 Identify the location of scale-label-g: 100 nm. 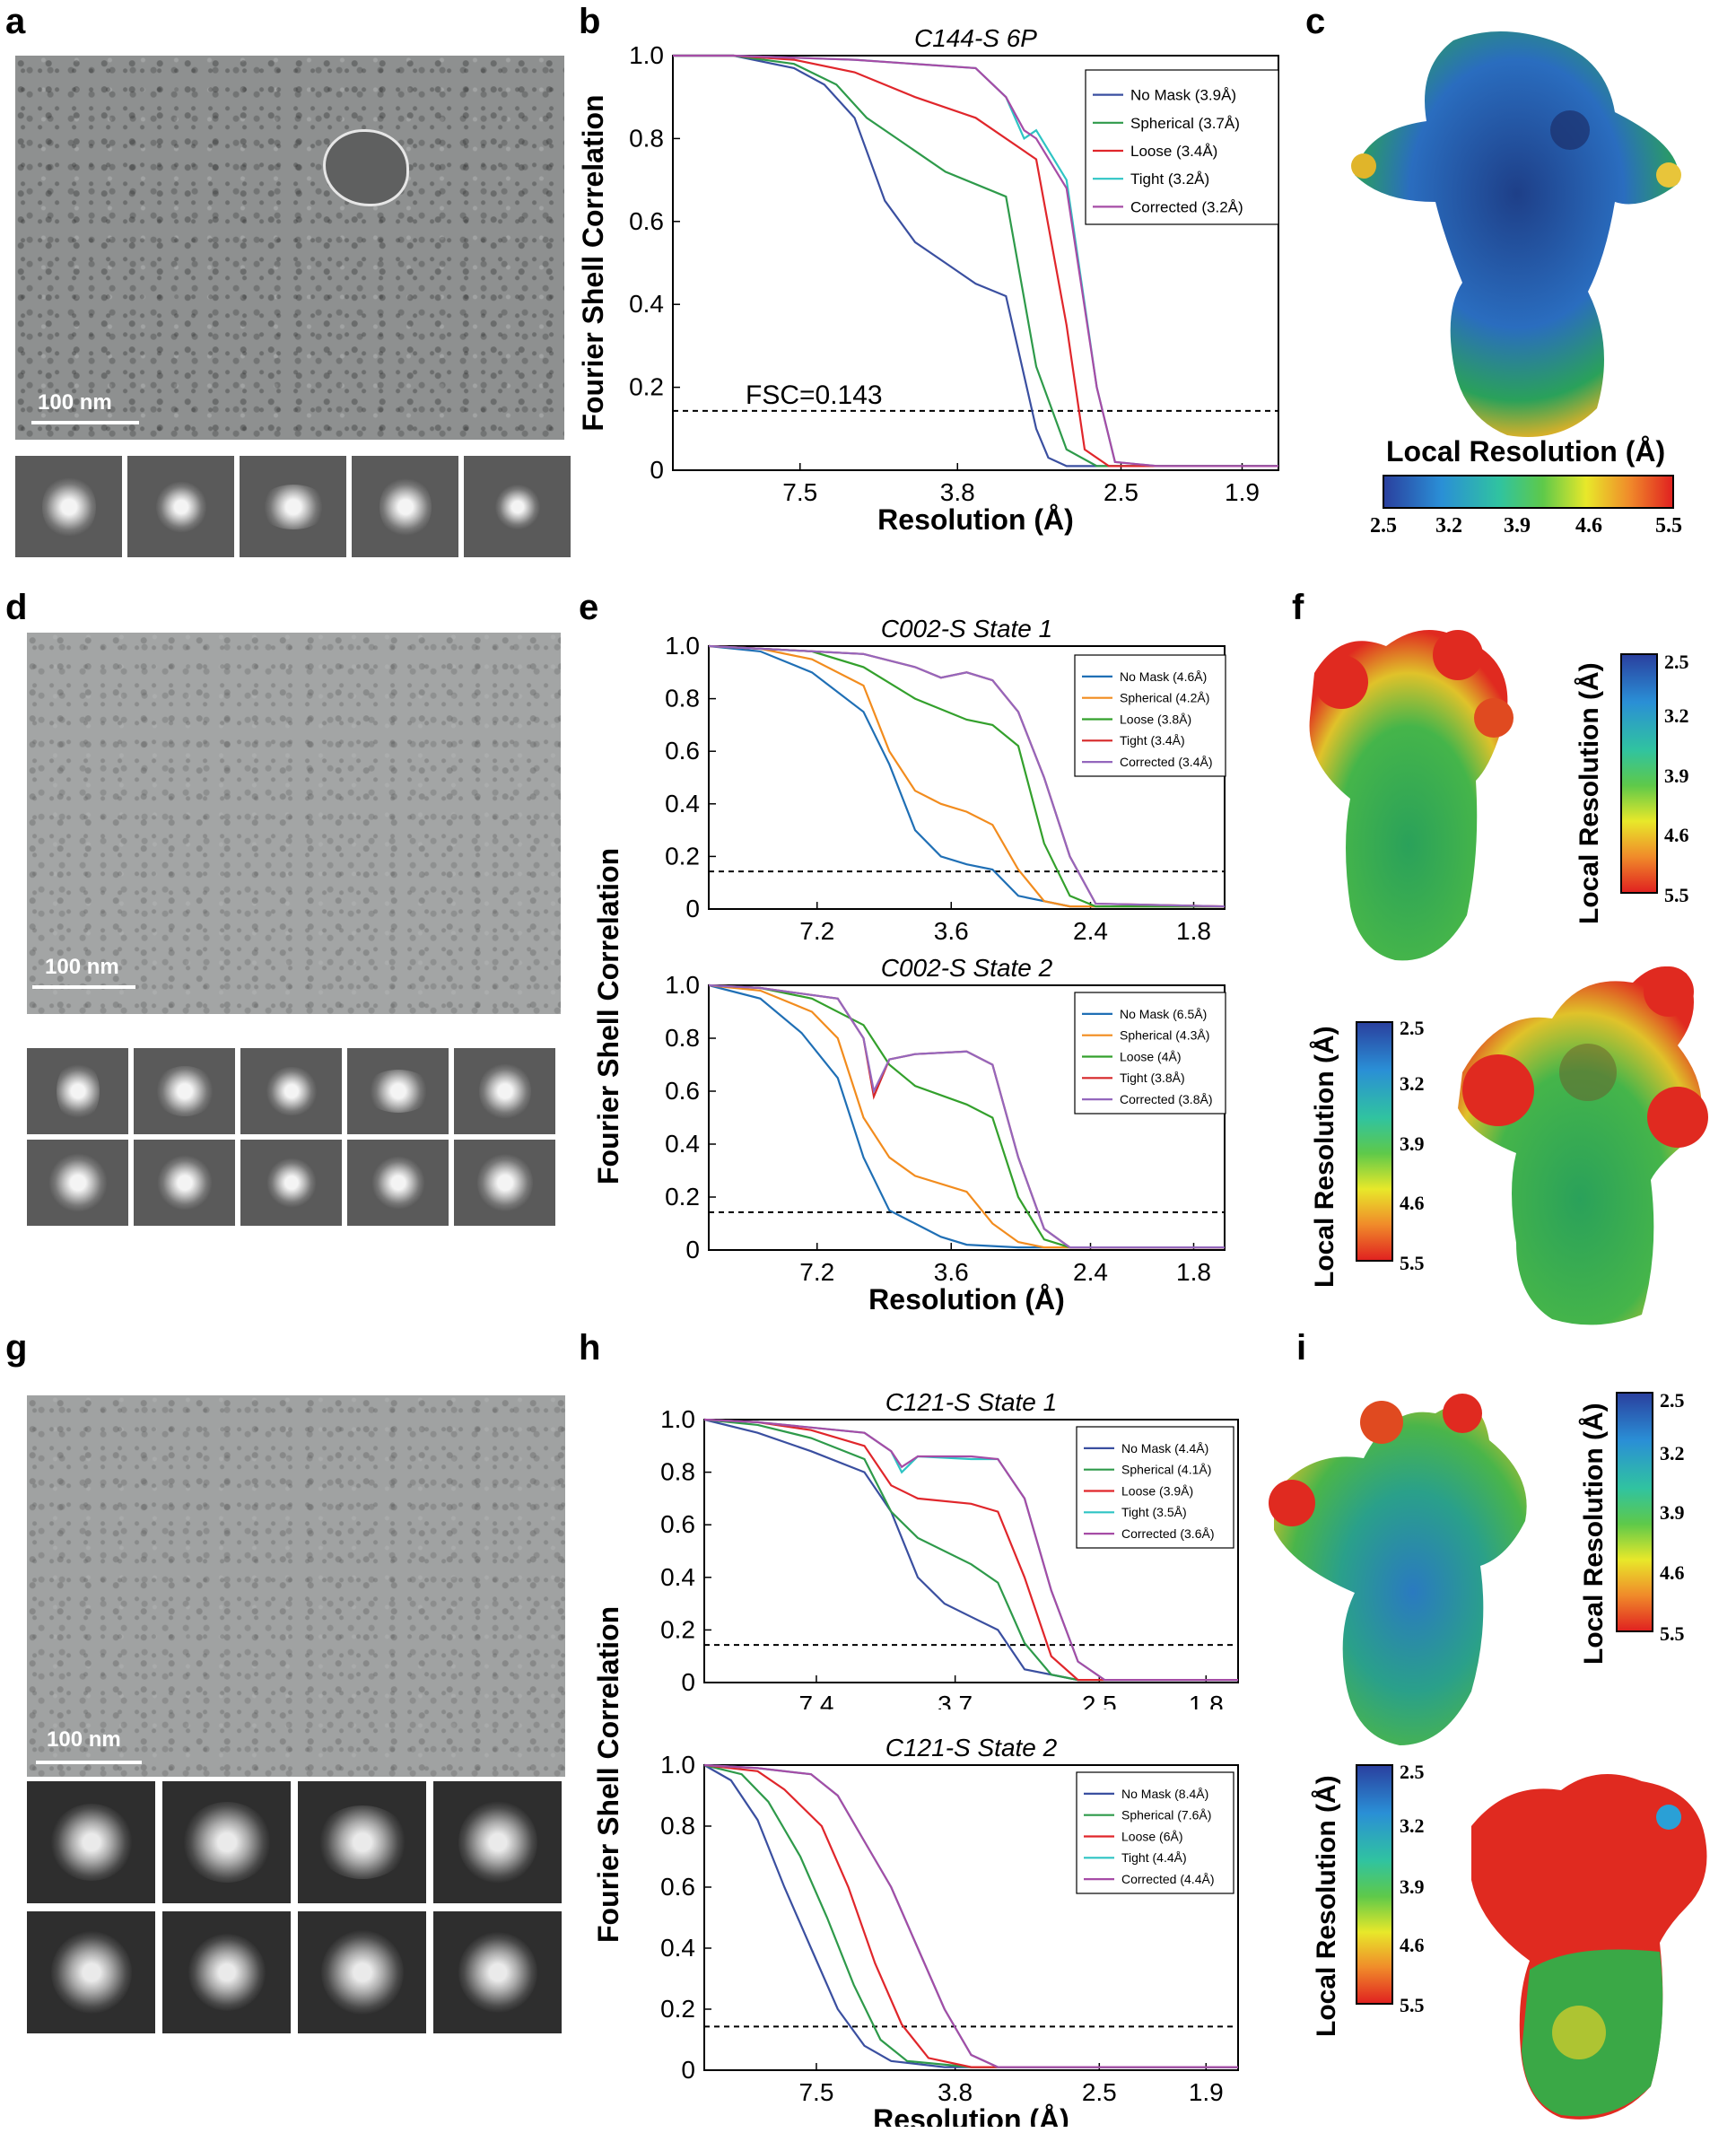
(84, 1739).